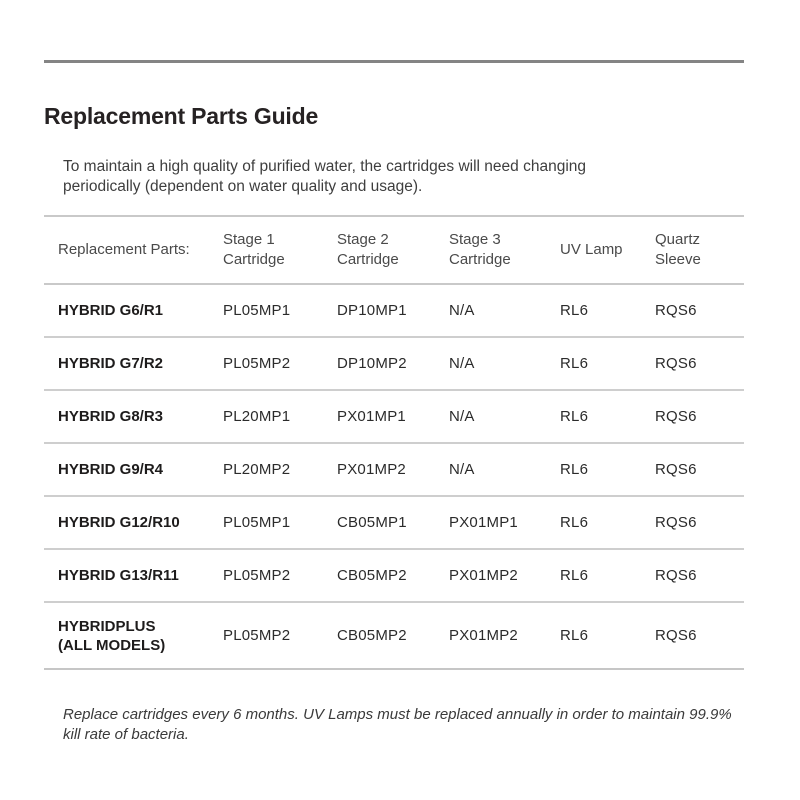 The image size is (800, 800). What do you see at coordinates (394, 61) in the screenshot?
I see `top-divider` at bounding box center [394, 61].